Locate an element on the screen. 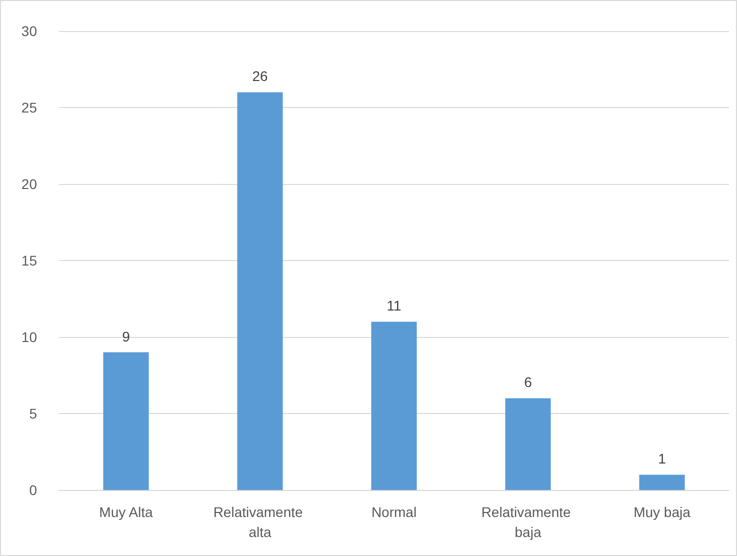  y-tick-label: 20 is located at coordinates (29, 184).